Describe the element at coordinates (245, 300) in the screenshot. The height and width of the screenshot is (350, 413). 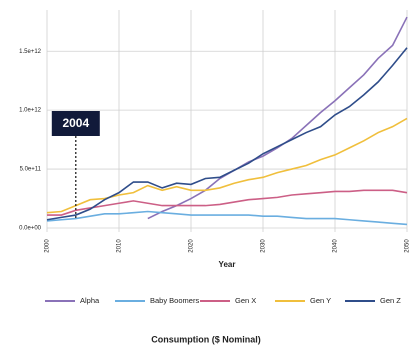
I see `legend-label: Gen X` at that location.